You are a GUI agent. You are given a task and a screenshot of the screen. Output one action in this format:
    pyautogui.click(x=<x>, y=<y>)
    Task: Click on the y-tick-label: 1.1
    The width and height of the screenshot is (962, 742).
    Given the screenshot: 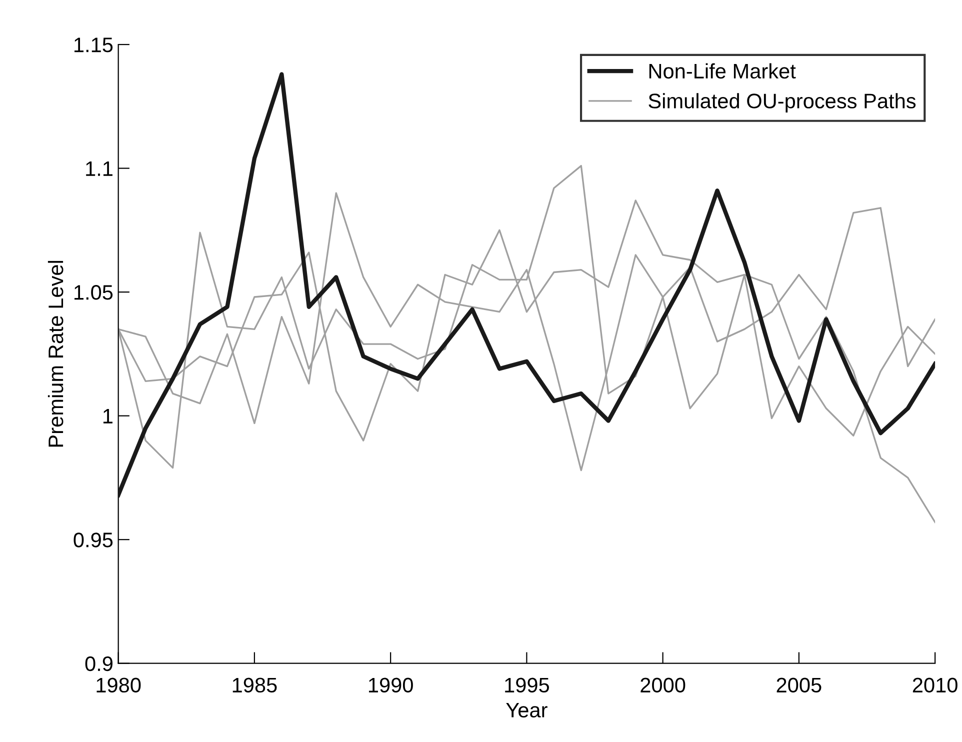 What is the action you would take?
    pyautogui.click(x=99, y=169)
    